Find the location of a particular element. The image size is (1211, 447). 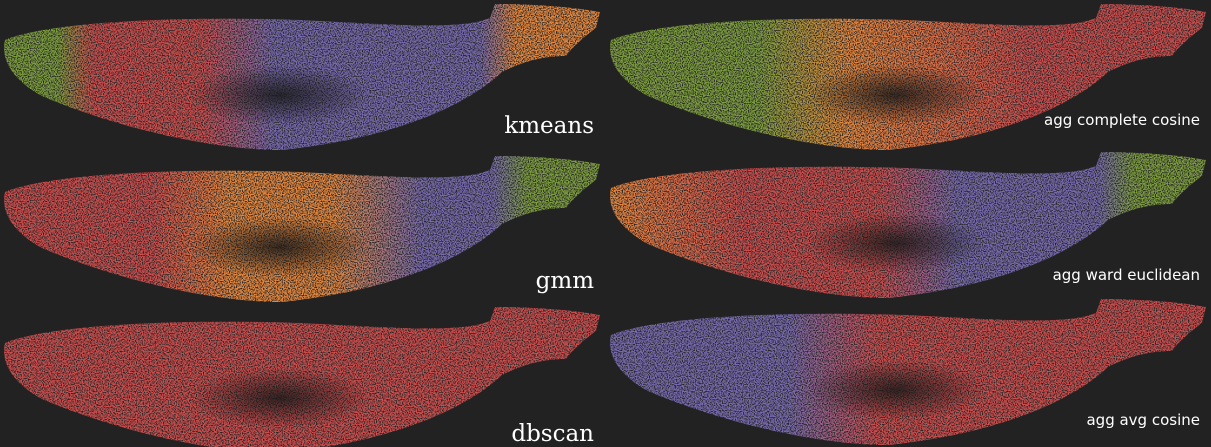

panel-label: agg ward euclidean is located at coordinates (1126, 275).